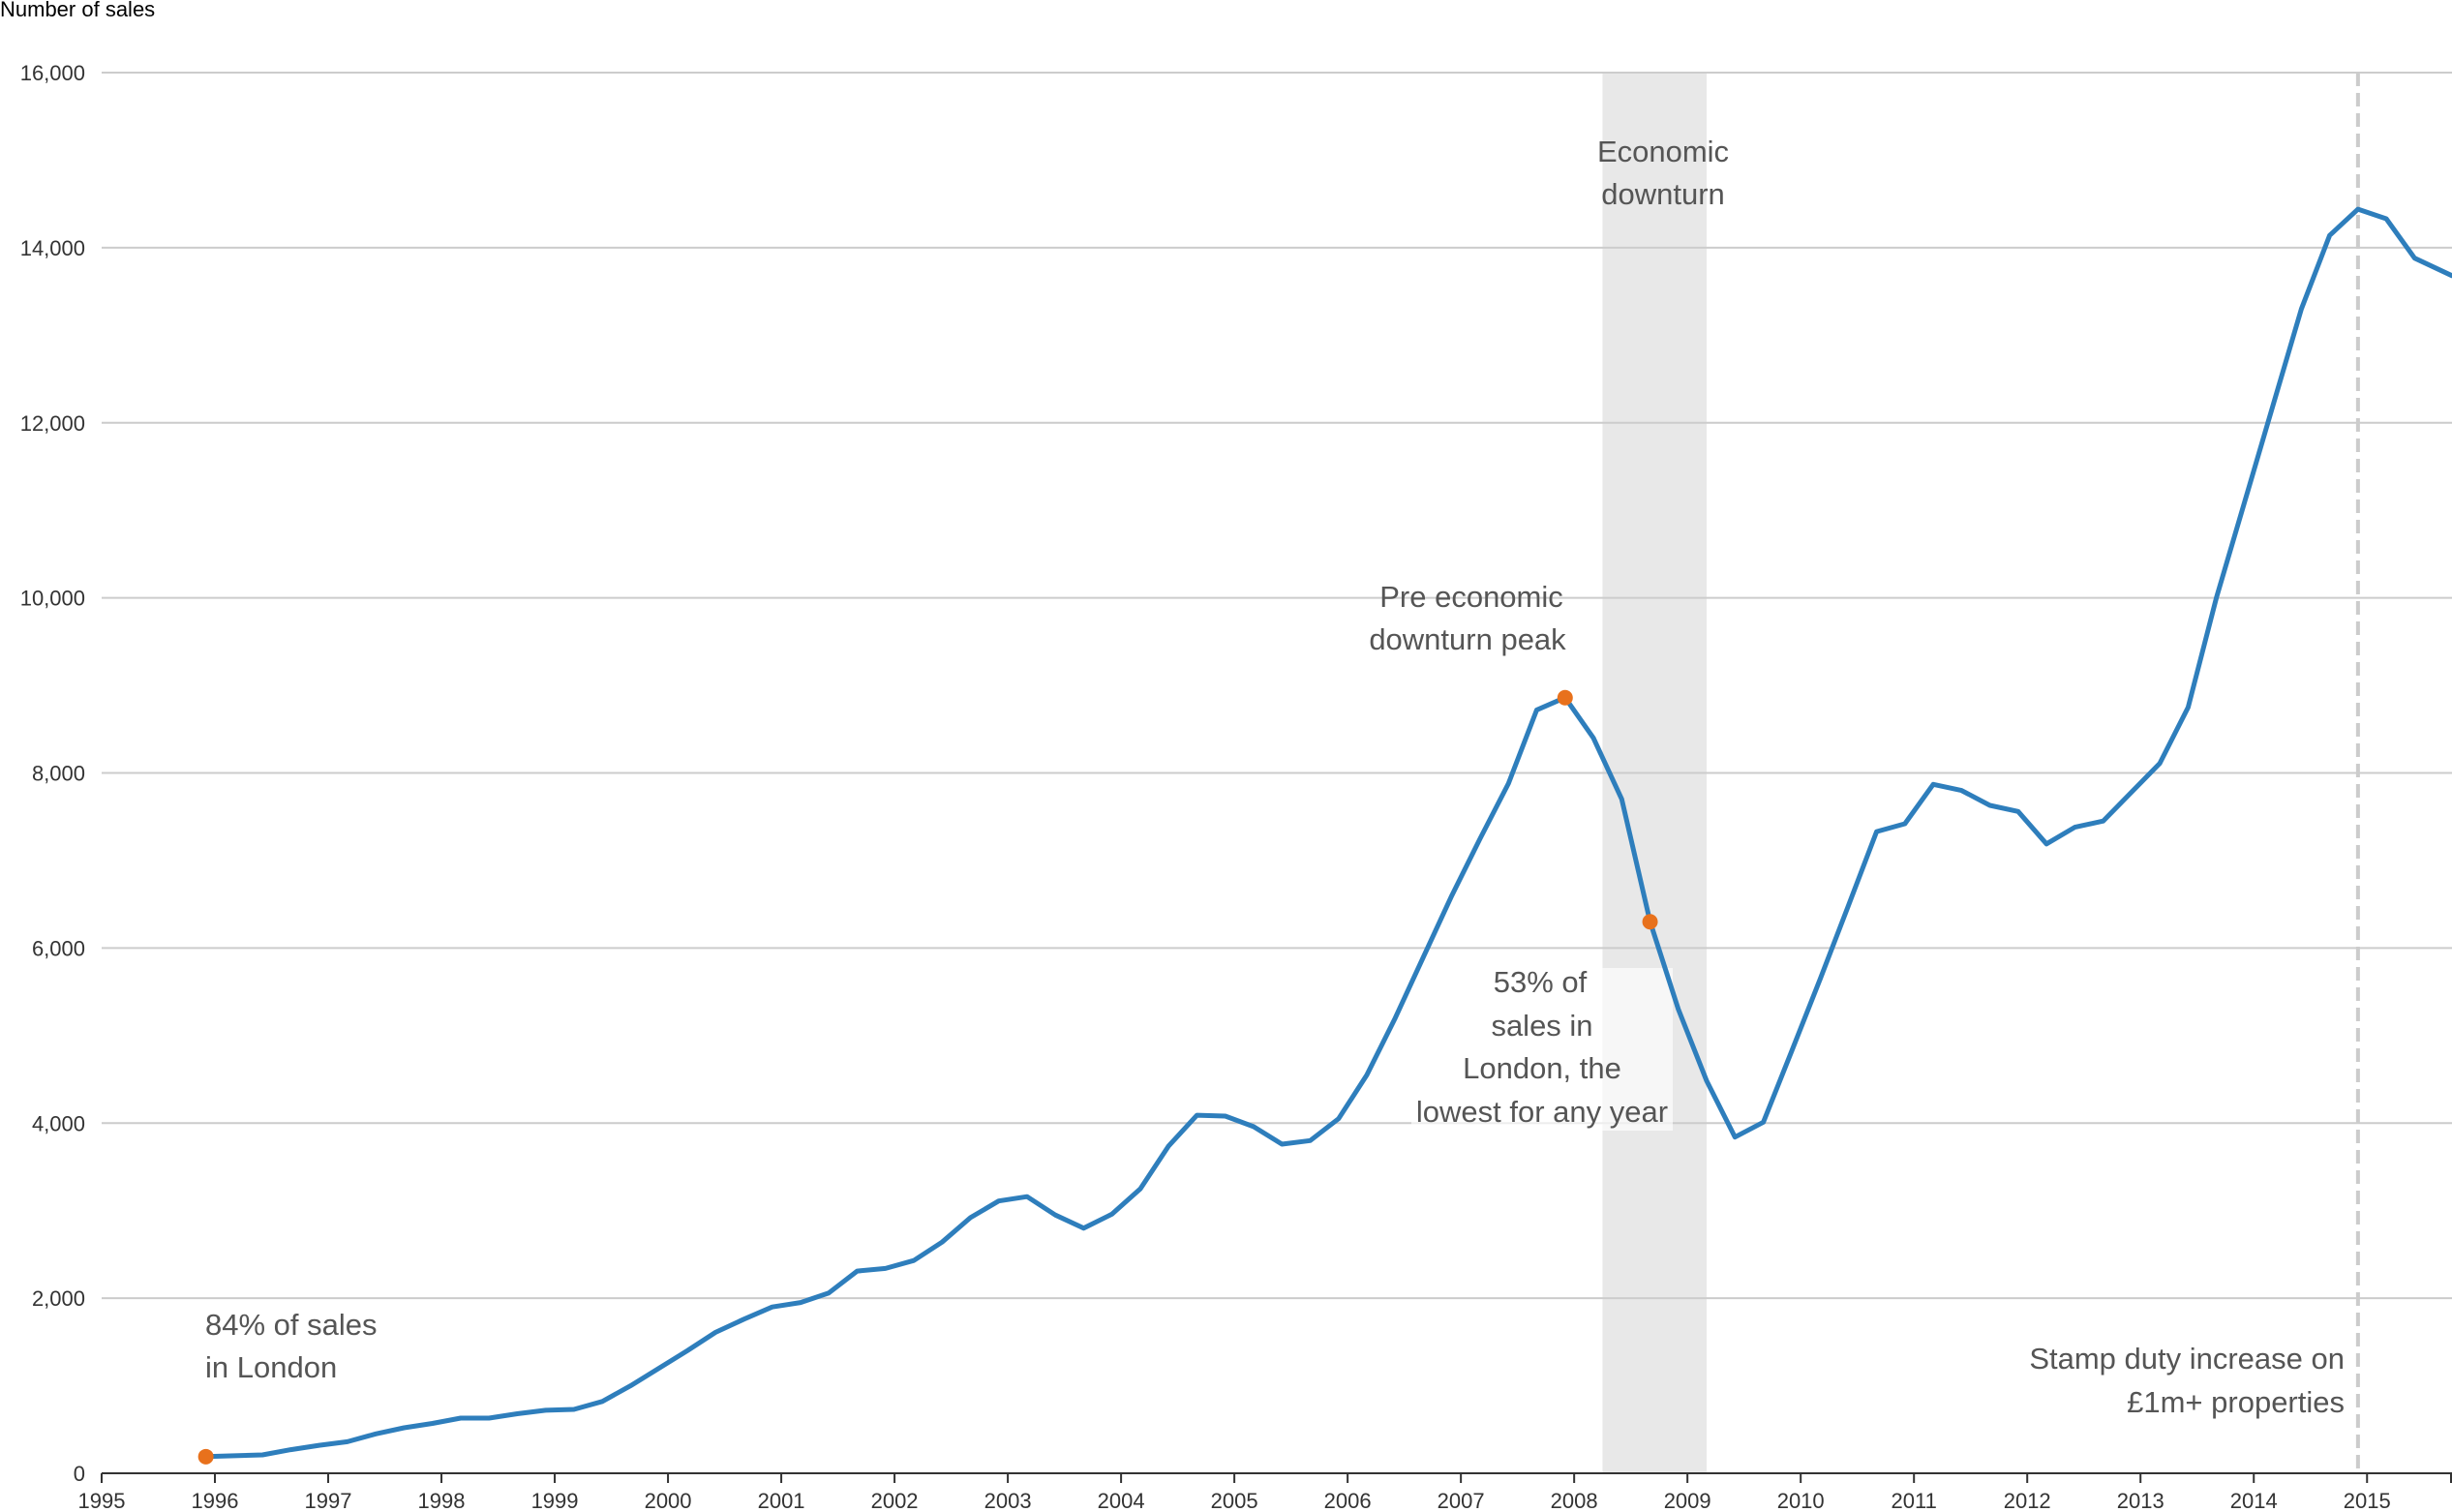 Image resolution: width=2452 pixels, height=1512 pixels. Describe the element at coordinates (1471, 597) in the screenshot. I see `annotation-peak-line1: Pre economic` at that location.